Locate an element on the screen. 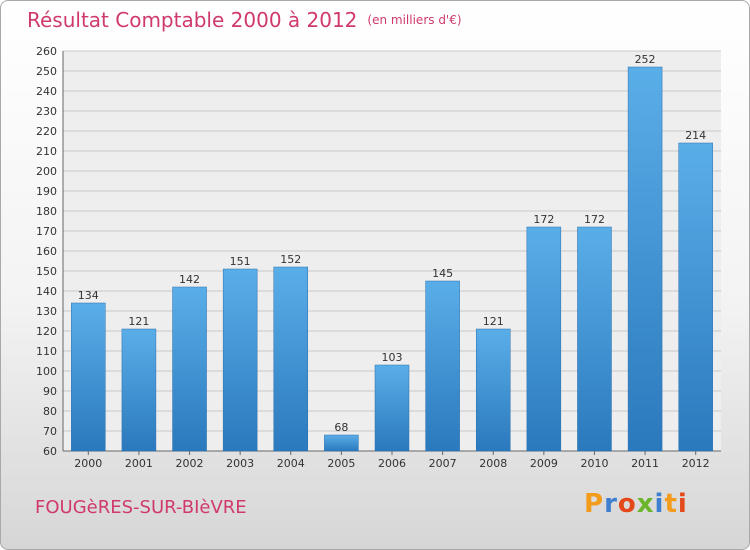 This screenshot has width=750, height=550. x-tick-label-2006: 2006 is located at coordinates (392, 463).